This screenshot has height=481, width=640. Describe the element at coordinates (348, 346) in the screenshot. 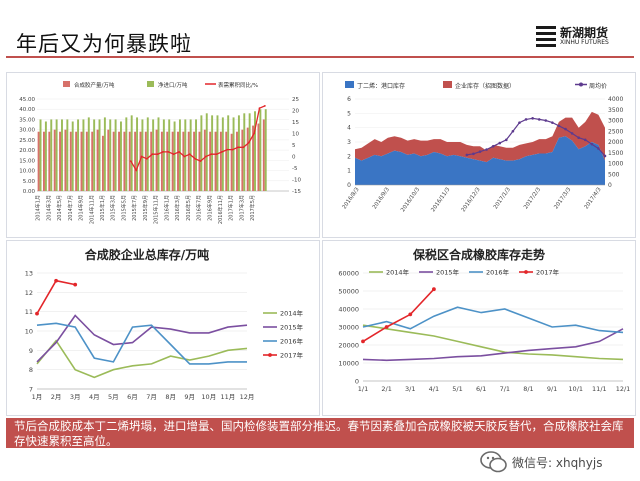

I see `y-tick-label: 20000` at that location.